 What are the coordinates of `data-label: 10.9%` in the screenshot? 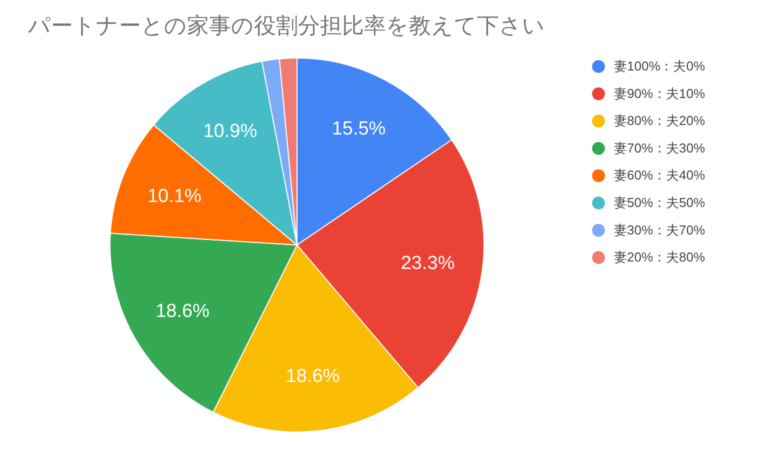 It's located at (230, 131).